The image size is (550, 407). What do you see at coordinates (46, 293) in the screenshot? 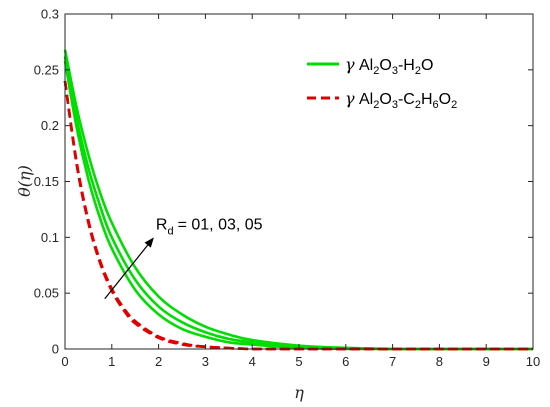
I see `y-tick-label: 0.05` at bounding box center [46, 293].